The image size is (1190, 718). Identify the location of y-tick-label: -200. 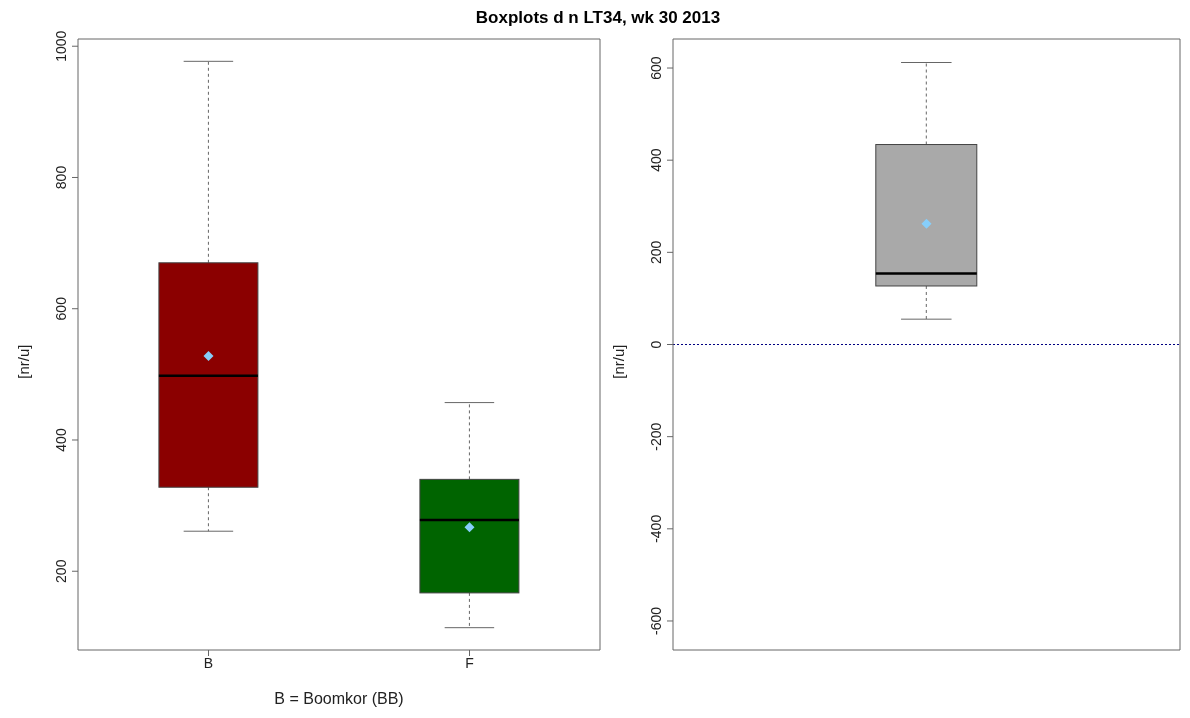
(656, 436).